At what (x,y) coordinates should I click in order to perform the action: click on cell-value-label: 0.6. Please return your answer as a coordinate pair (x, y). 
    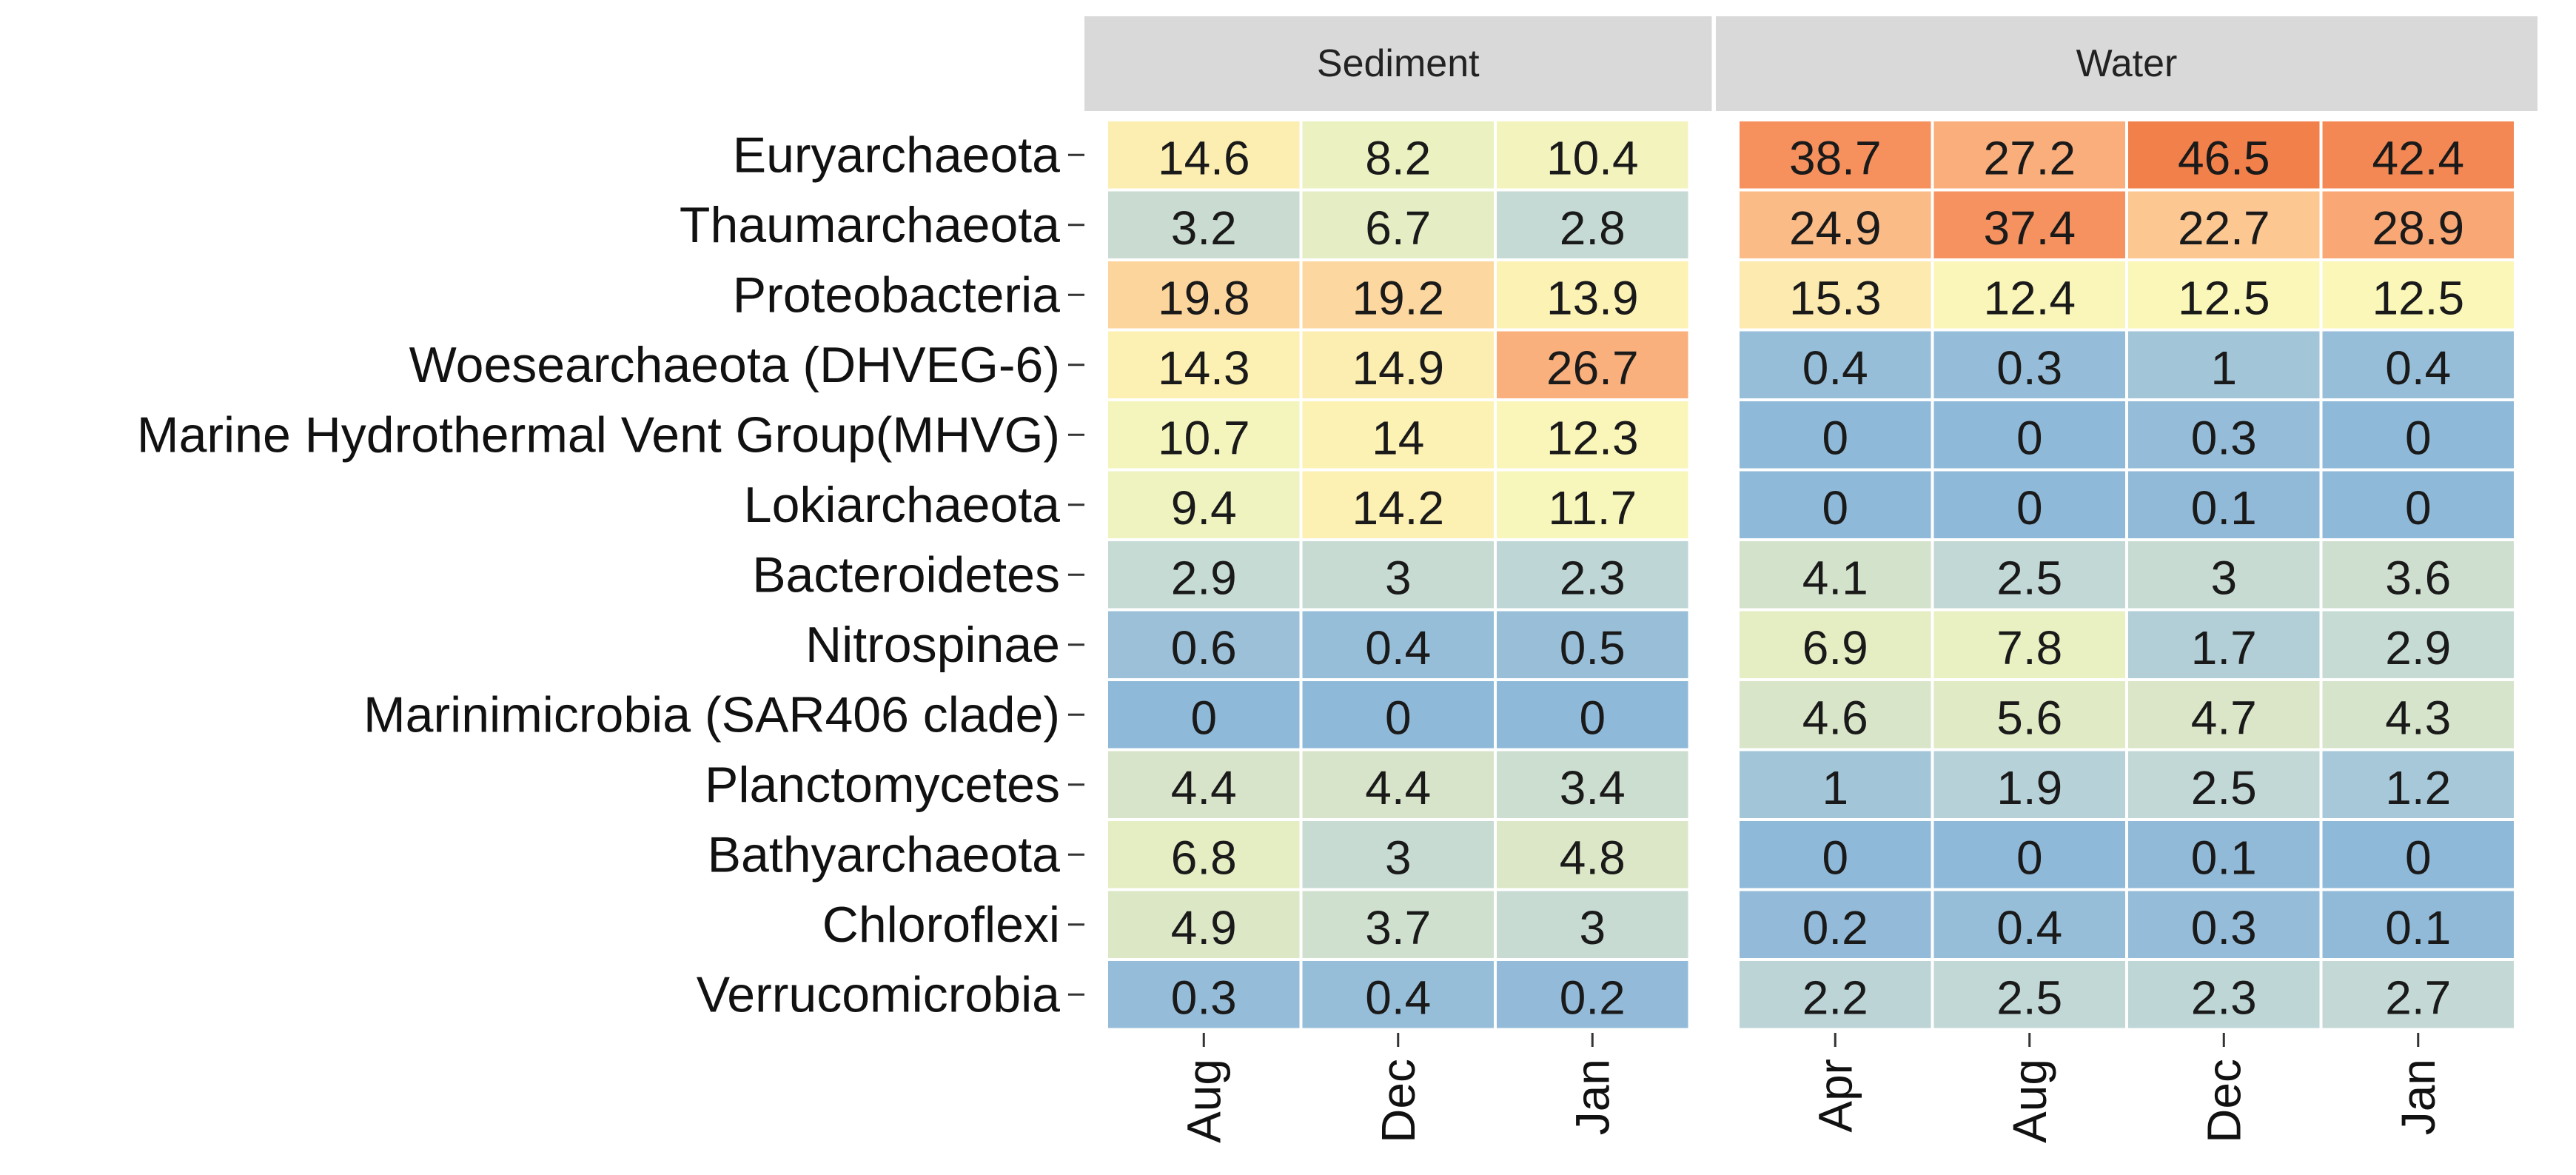
    Looking at the image, I should click on (1204, 647).